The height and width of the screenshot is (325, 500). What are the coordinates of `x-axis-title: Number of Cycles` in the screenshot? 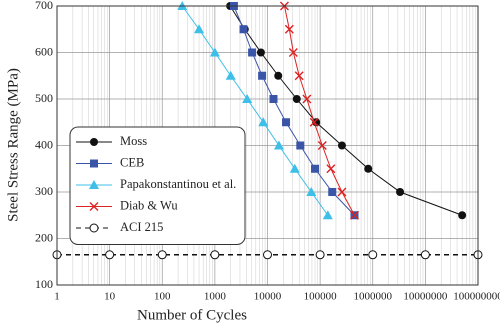 It's located at (192, 315).